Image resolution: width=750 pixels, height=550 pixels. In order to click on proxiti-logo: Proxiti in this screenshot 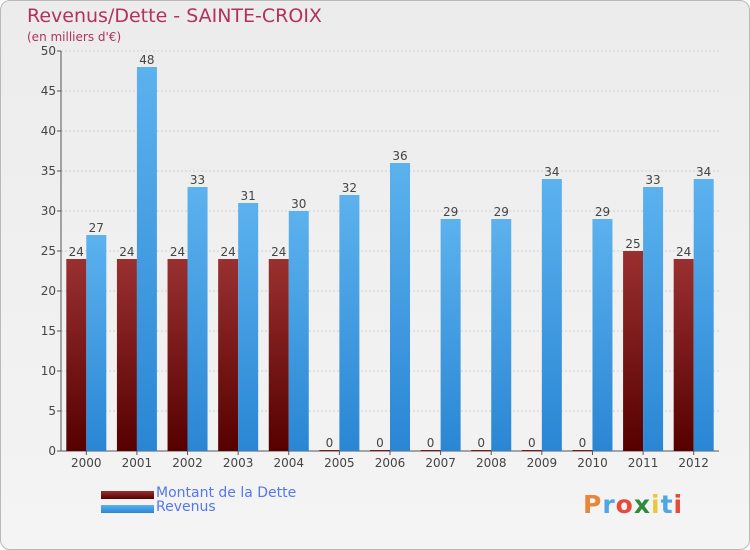, I will do `click(633, 504)`.